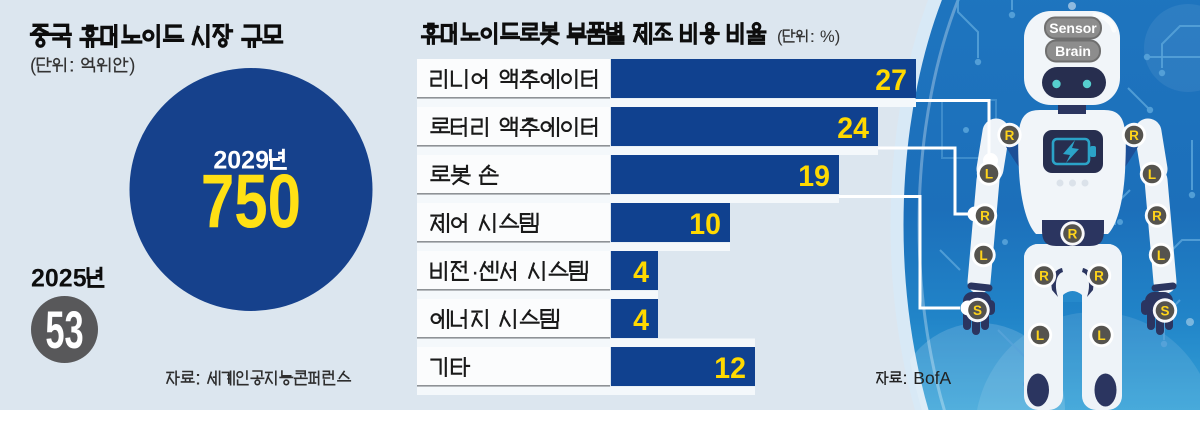 The width and height of the screenshot is (1200, 442). I want to click on svg-text: 12, so click(730, 368).